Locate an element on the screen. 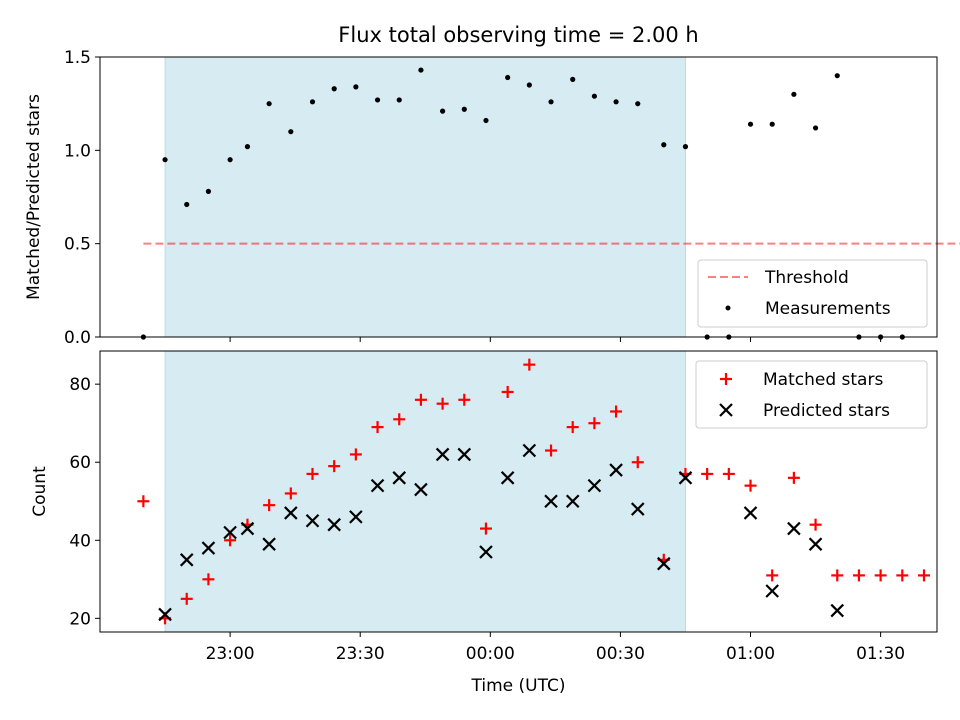  bottom-x-tick-label: 00:00 is located at coordinates (490, 654).